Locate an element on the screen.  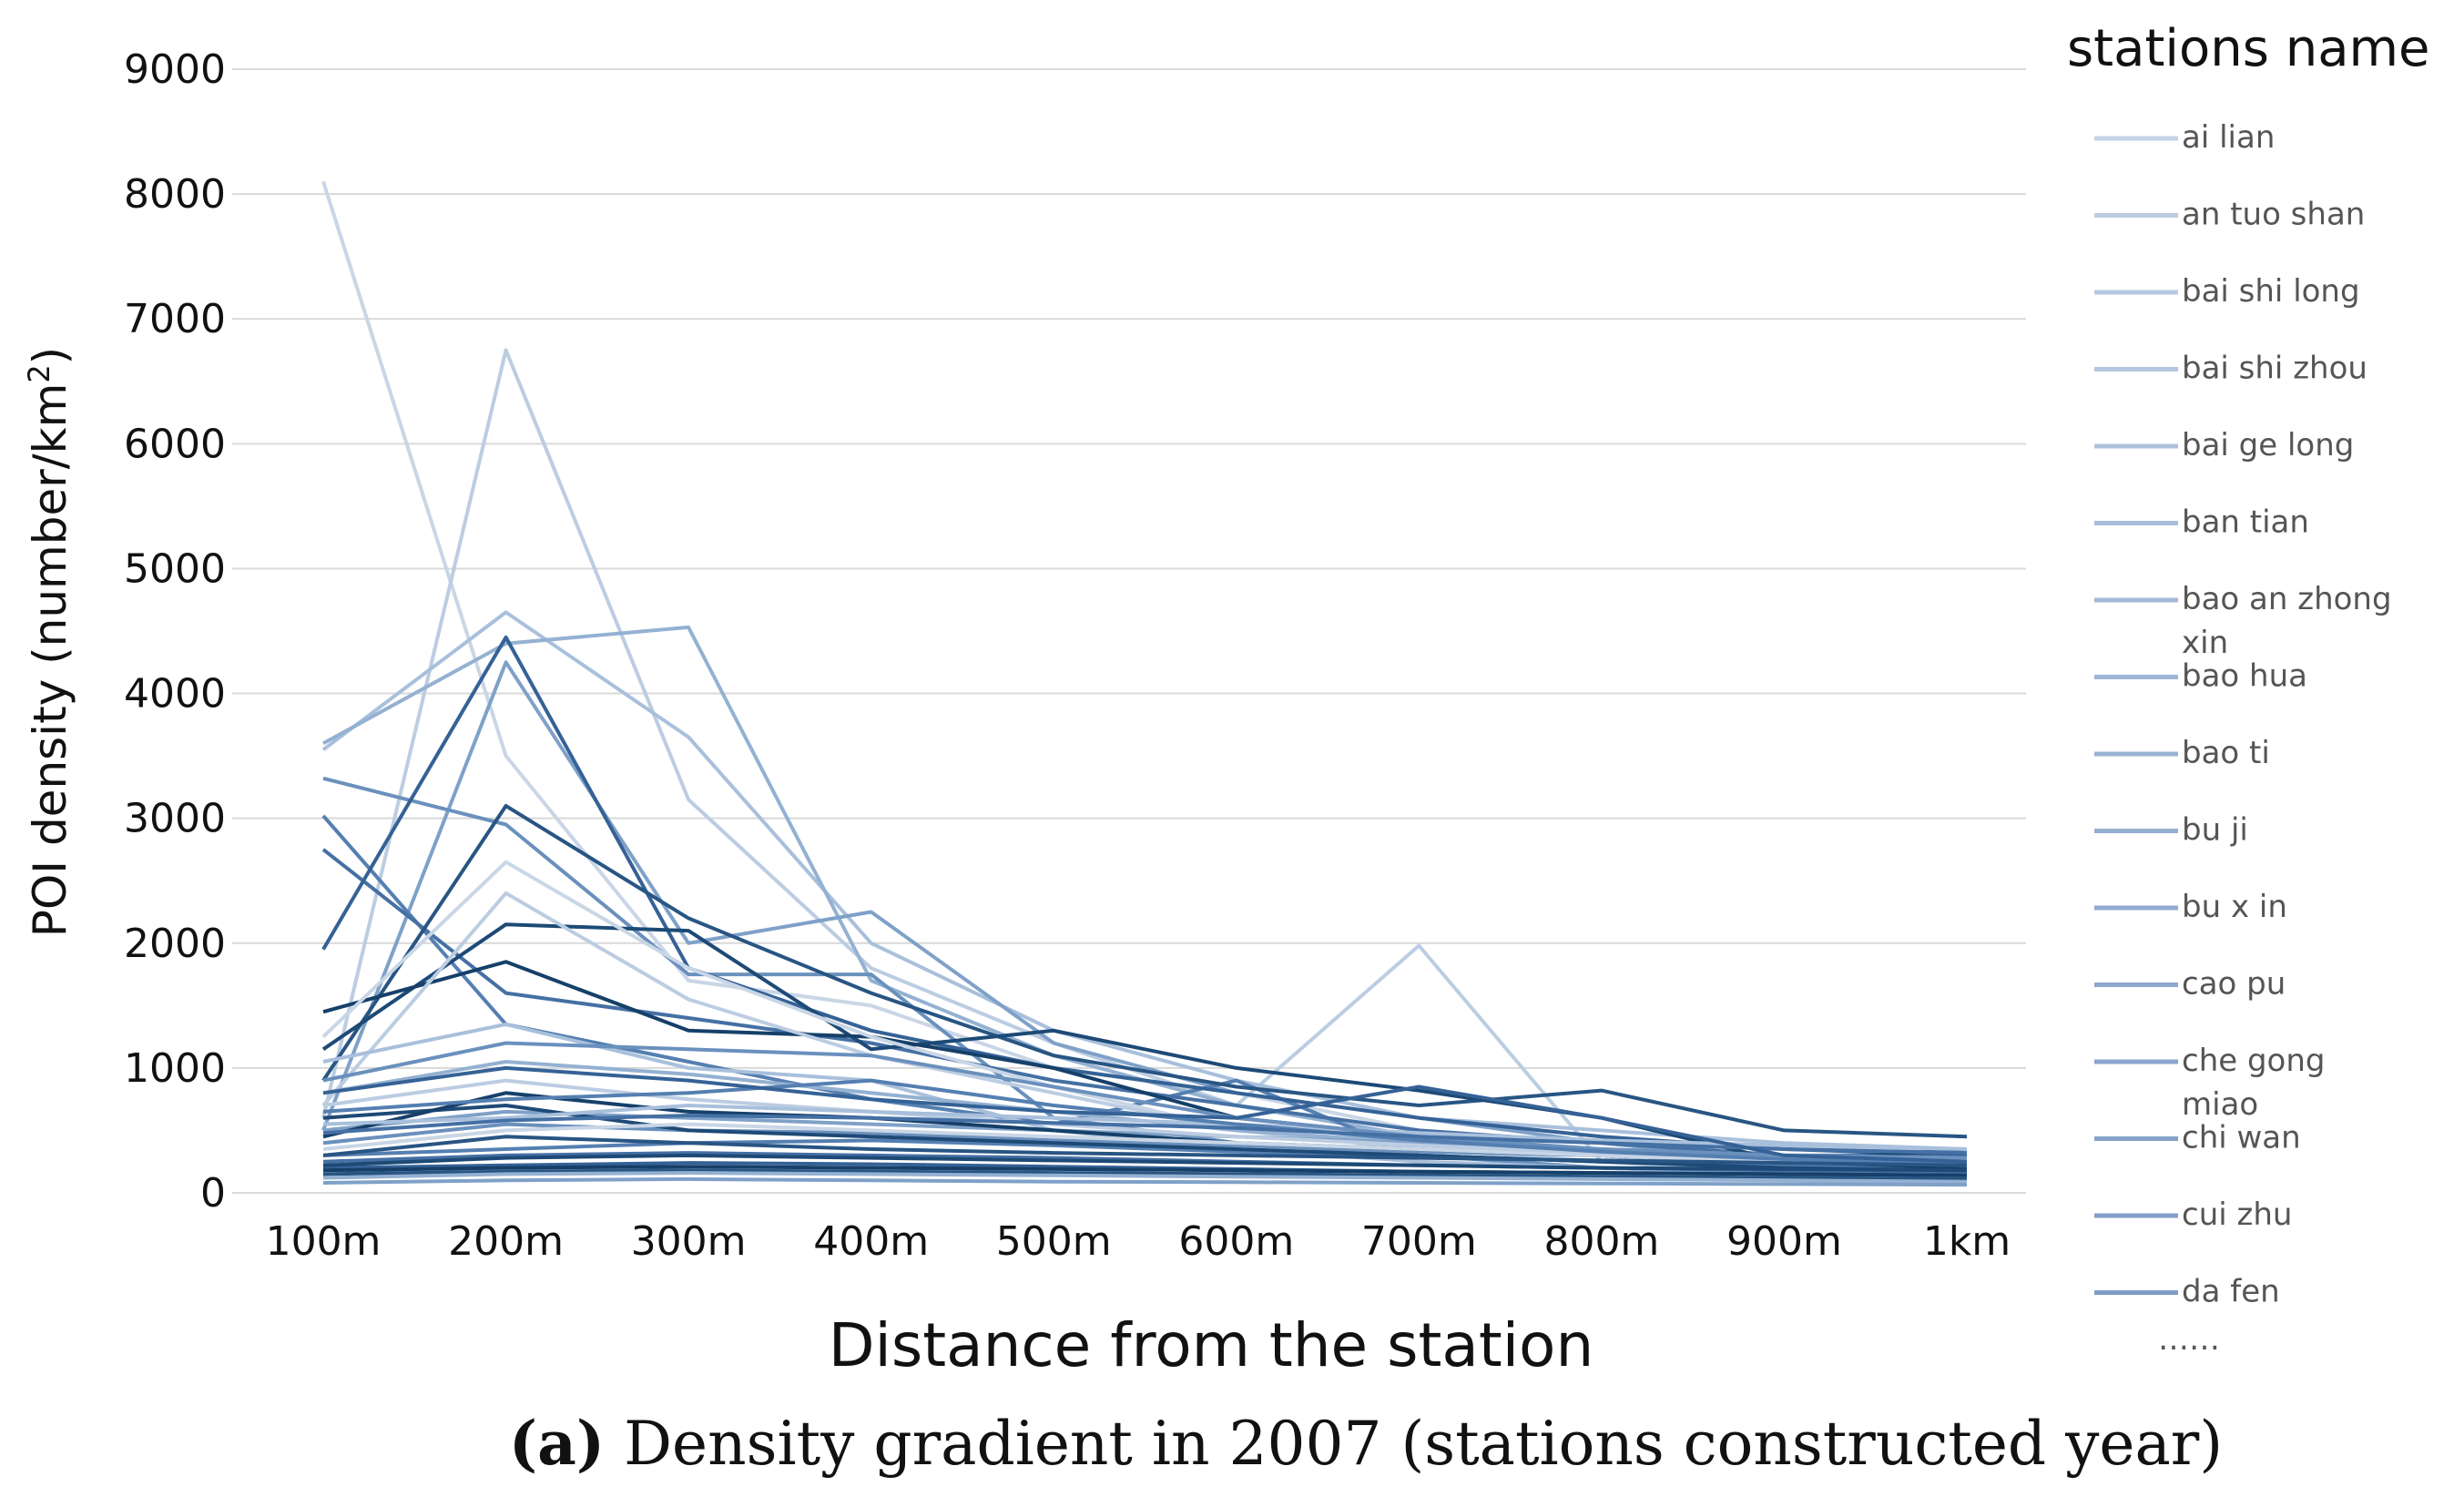
legend-entry: bai shi long is located at coordinates (2227, 291).